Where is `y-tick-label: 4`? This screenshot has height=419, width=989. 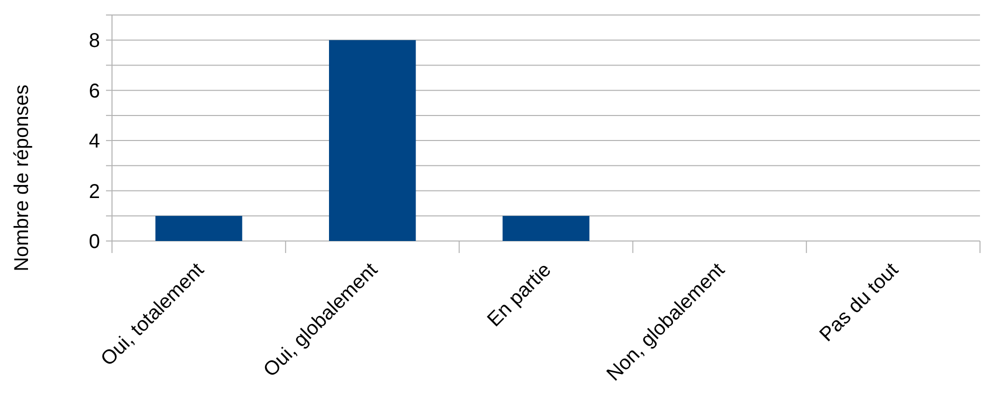
y-tick-label: 4 is located at coordinates (94, 141).